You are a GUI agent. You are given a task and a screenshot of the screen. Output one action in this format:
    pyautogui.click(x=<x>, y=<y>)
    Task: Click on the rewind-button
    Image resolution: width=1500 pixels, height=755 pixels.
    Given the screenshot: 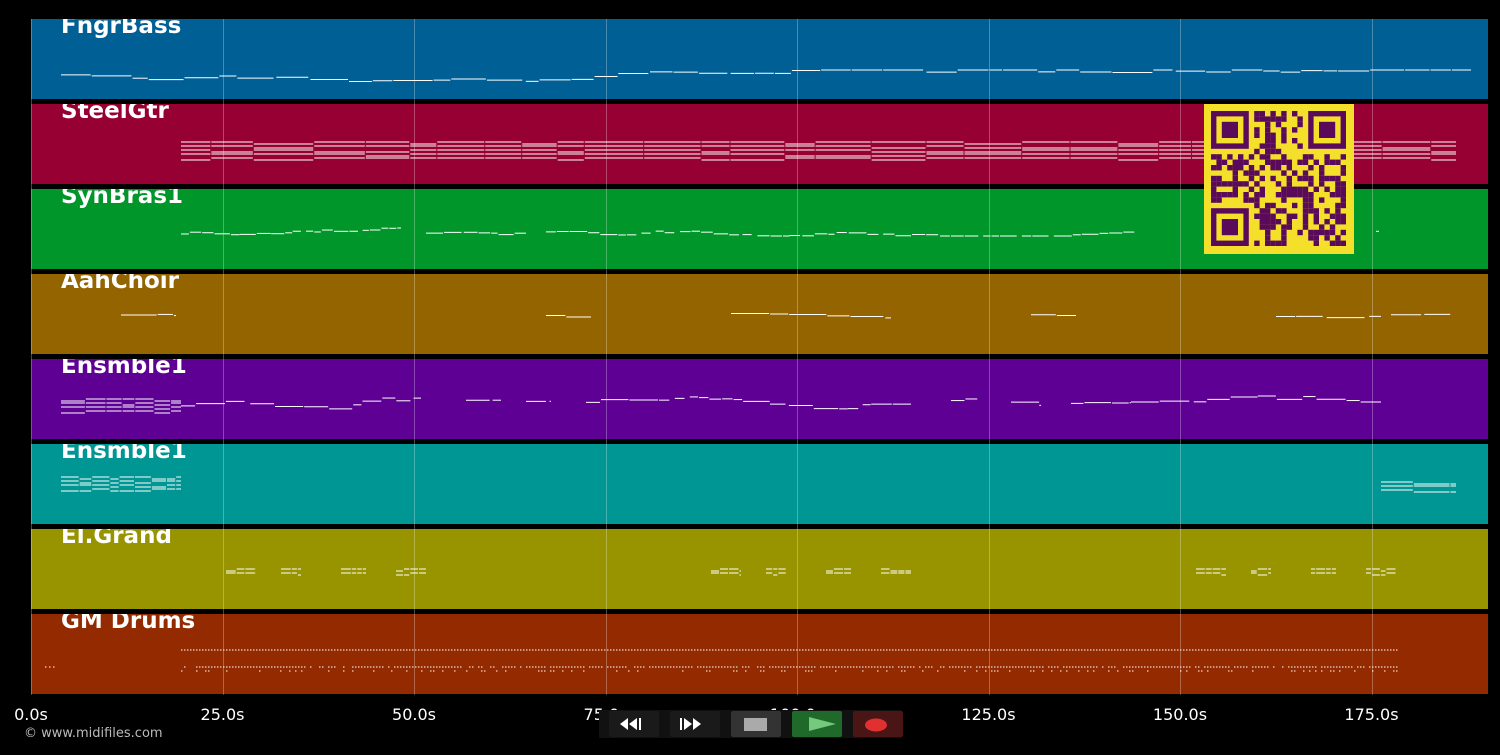 What is the action you would take?
    pyautogui.click(x=634, y=724)
    